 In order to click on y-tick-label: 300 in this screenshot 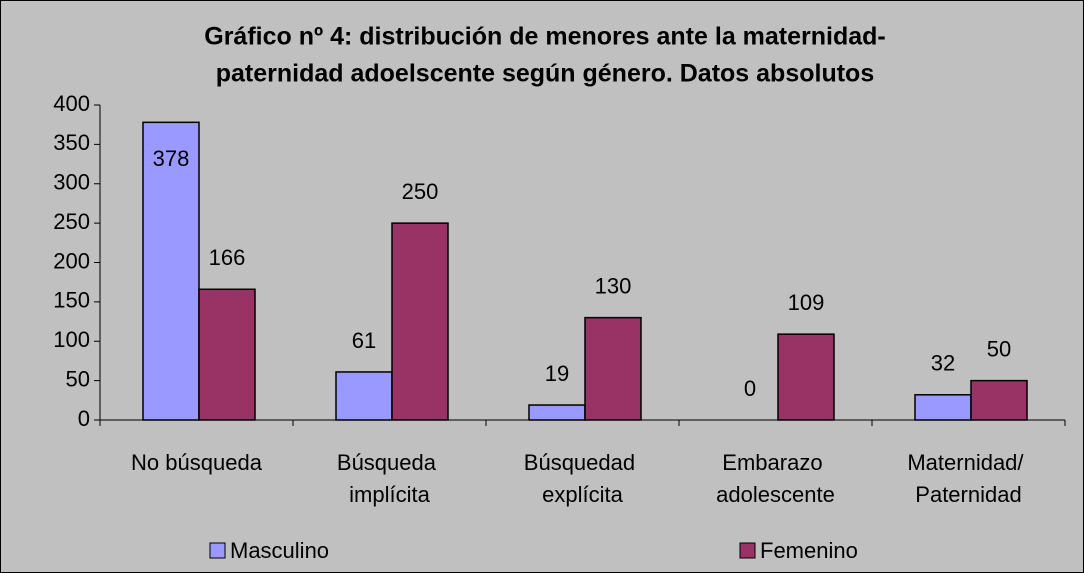, I will do `click(71, 182)`.